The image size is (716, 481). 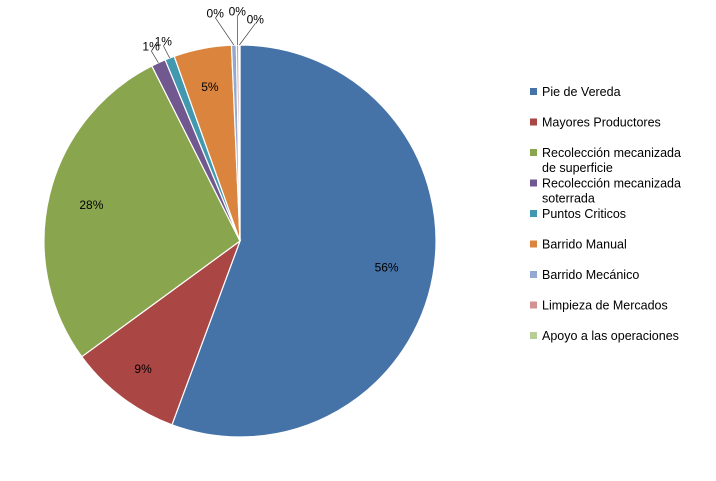 I want to click on legend-item-puntos-criticos: Puntos Criticos, so click(x=578, y=214).